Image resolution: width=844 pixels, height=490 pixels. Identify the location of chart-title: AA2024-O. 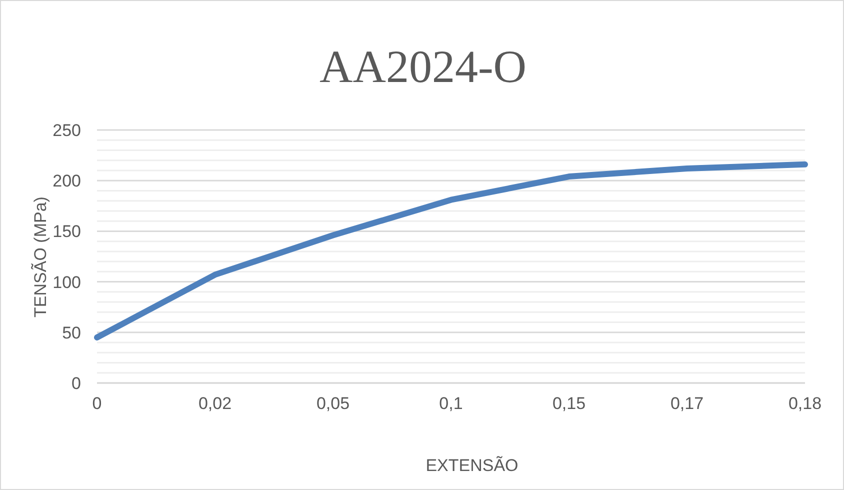
(423, 67).